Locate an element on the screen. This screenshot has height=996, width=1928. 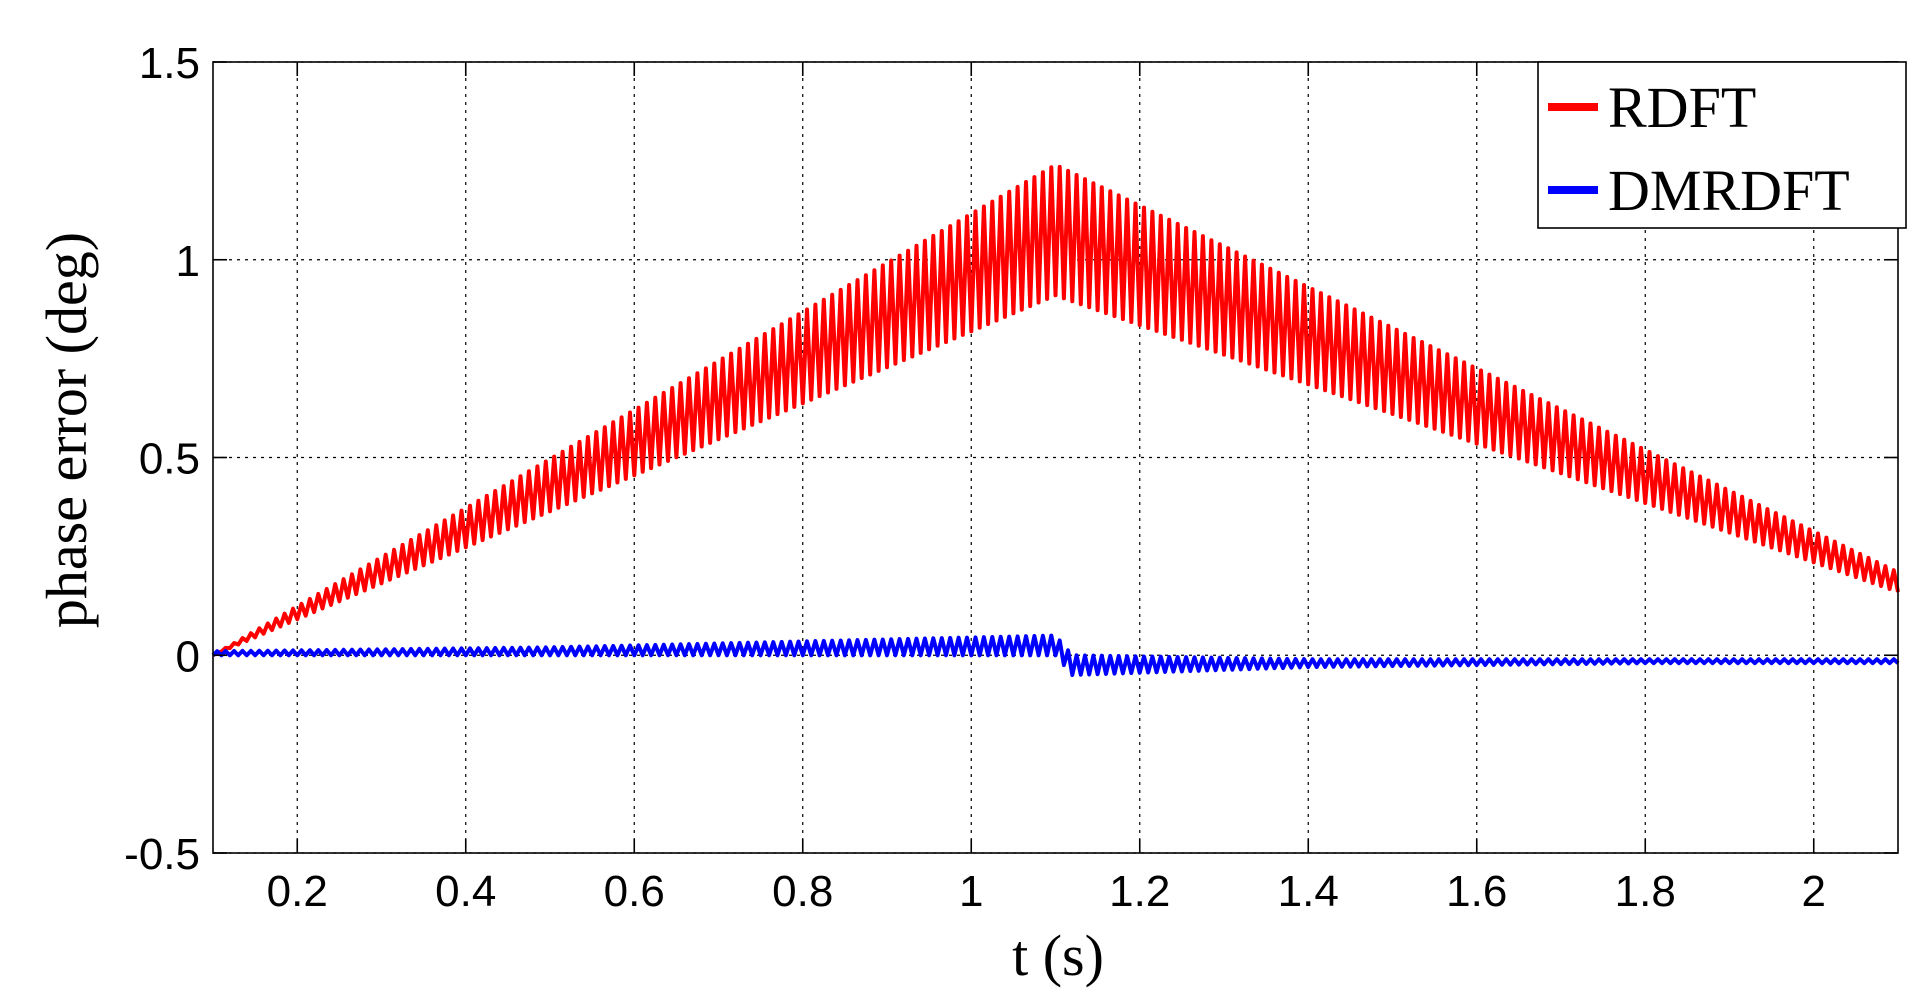
y-tick-labels: -0.5 0 0.5 1 1.5 is located at coordinates (162, 459).